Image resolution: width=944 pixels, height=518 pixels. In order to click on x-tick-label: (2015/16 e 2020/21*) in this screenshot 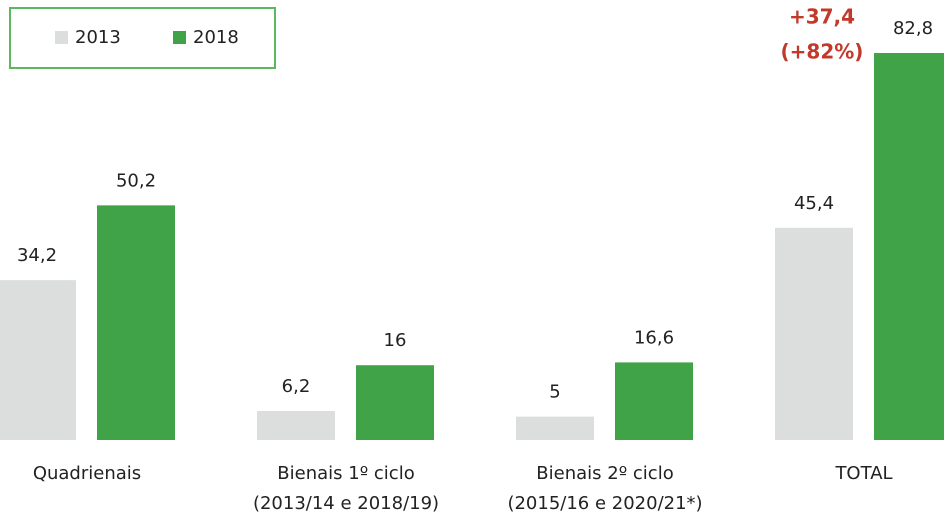, I will do `click(604, 503)`.